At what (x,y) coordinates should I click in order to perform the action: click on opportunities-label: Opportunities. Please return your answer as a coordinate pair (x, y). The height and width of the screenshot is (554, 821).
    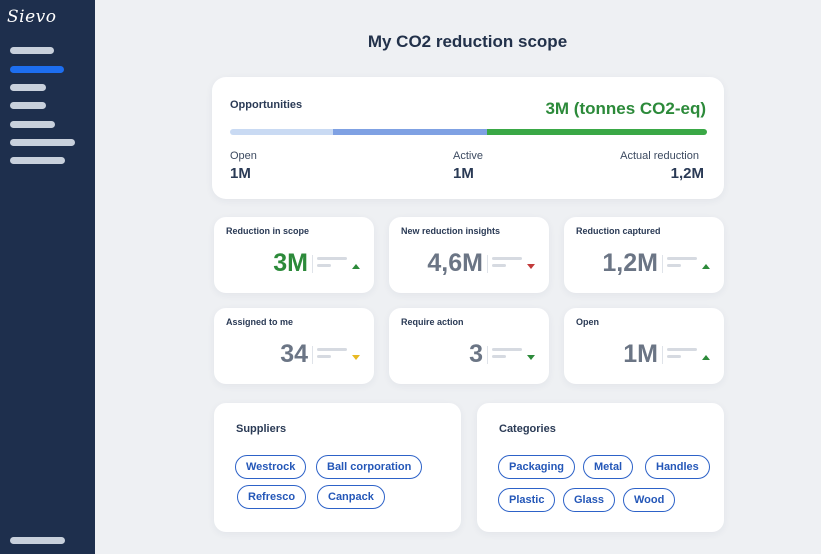
    Looking at the image, I should click on (266, 105).